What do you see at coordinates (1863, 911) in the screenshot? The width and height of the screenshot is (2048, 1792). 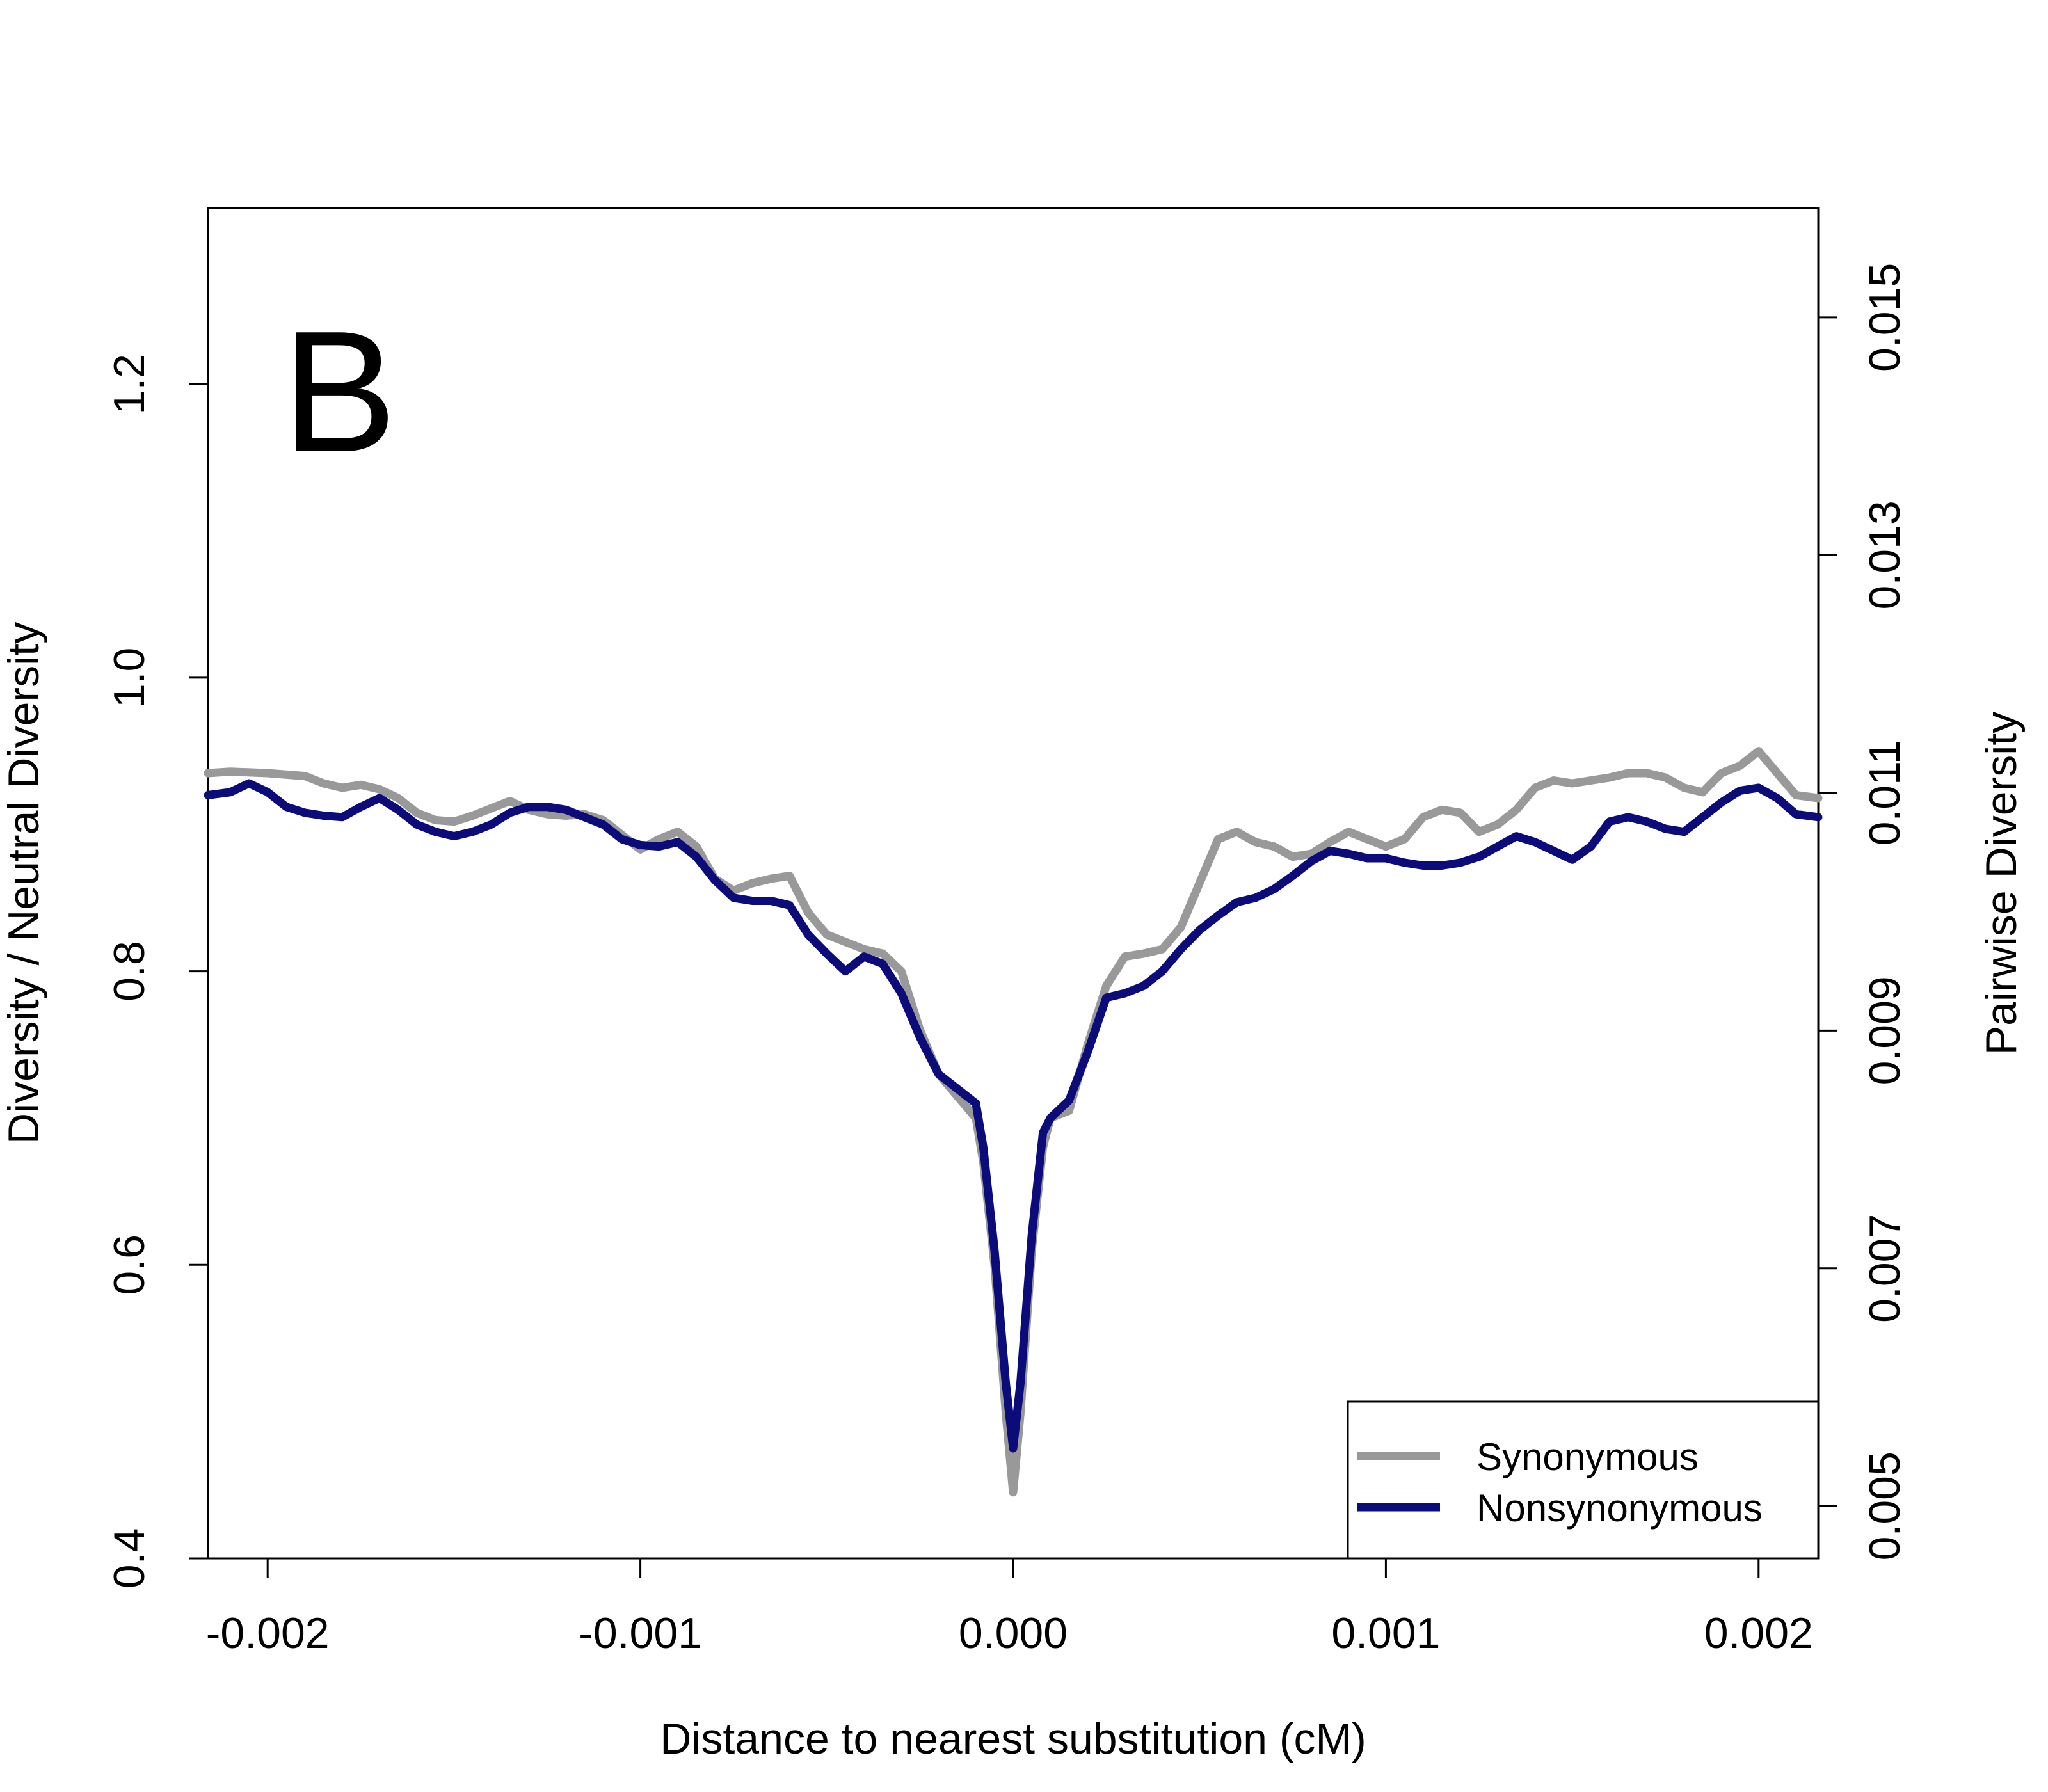 I see `y-right-axis: 0.005 0.007 0.009 0.011 0.013 0.015` at bounding box center [1863, 911].